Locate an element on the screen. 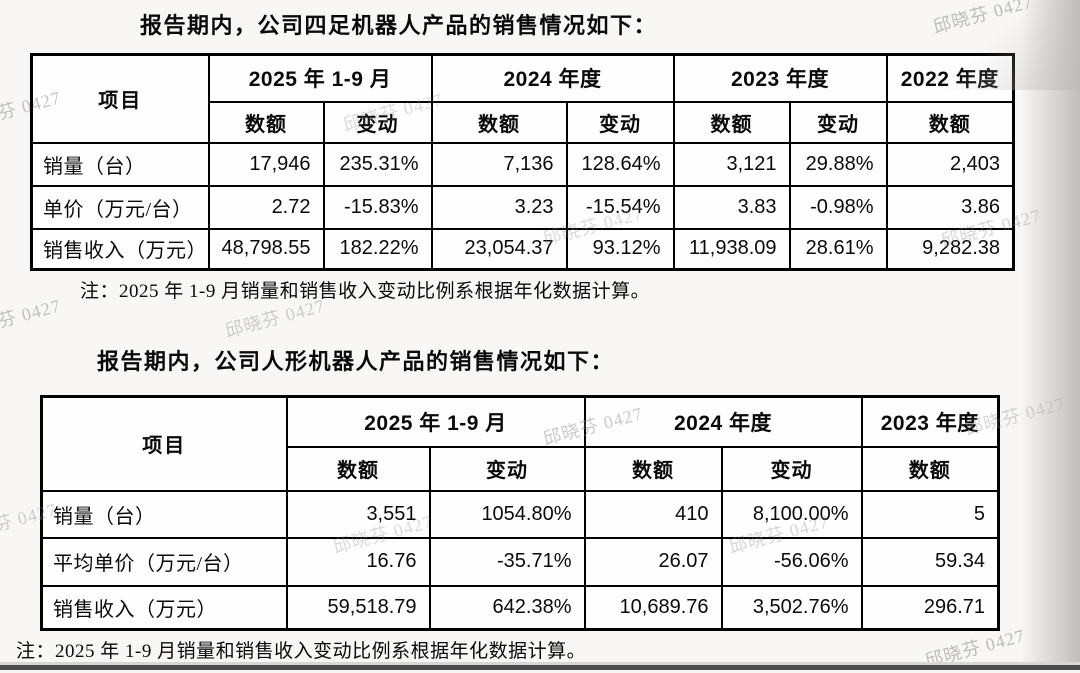 The width and height of the screenshot is (1080, 673). cell-value: 3.86 is located at coordinates (950, 207).